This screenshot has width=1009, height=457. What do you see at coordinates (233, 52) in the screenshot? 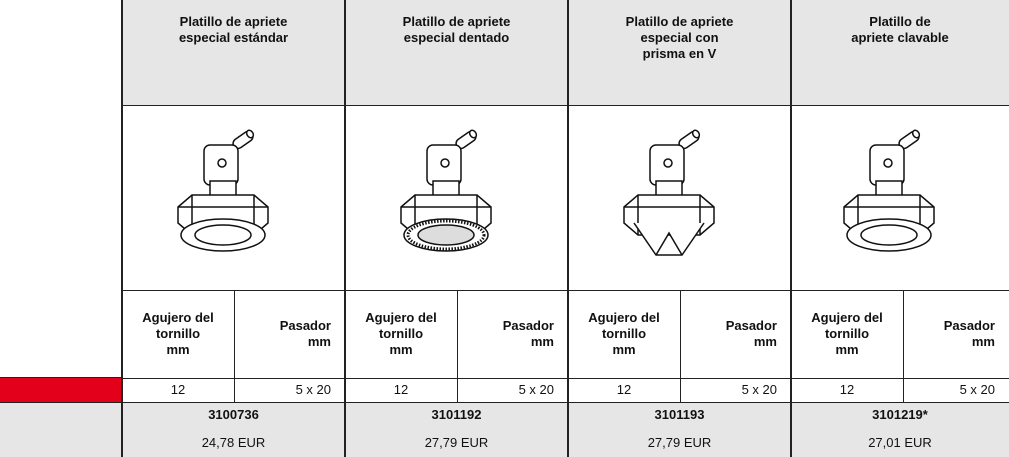
I see `column-title: Platillo de apriete especial estándar` at bounding box center [233, 52].